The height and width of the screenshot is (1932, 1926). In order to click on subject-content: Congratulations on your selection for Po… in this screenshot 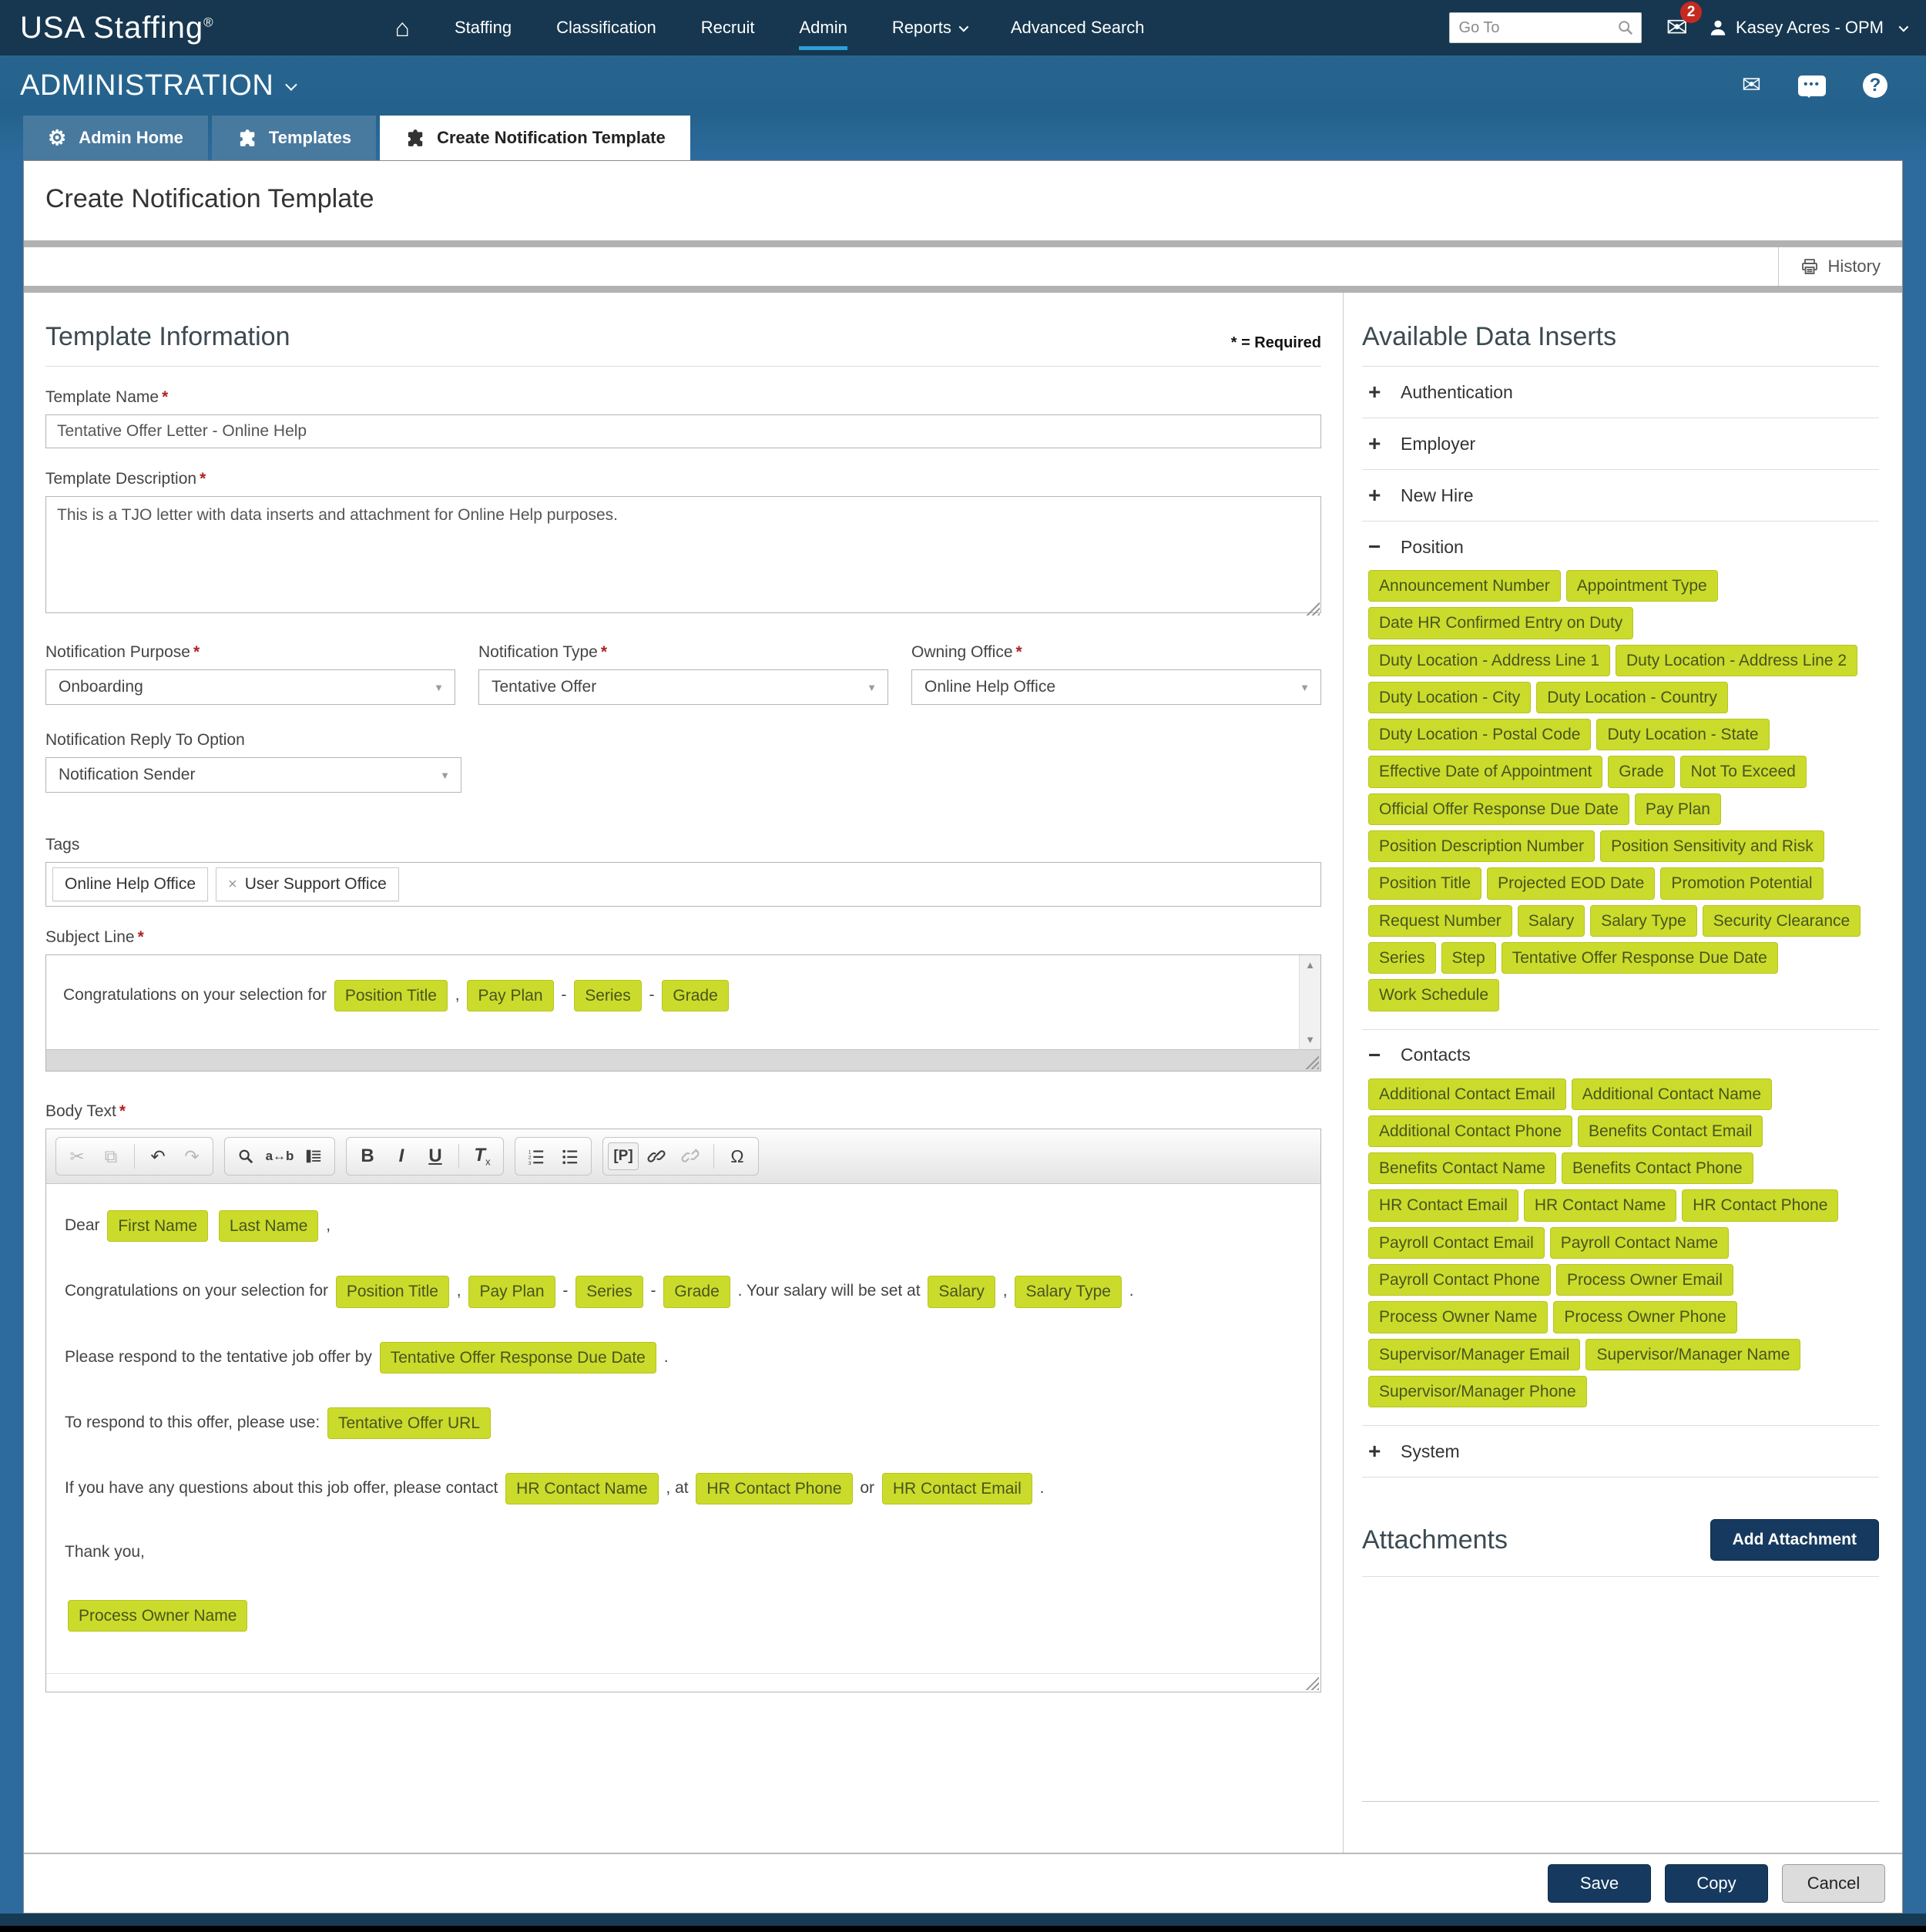, I will do `click(683, 1002)`.